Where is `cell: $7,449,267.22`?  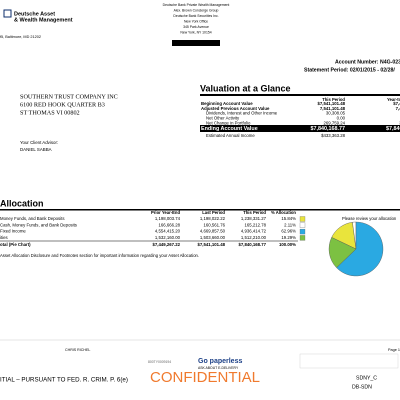 cell: $7,449,267.22 is located at coordinates (167, 244).